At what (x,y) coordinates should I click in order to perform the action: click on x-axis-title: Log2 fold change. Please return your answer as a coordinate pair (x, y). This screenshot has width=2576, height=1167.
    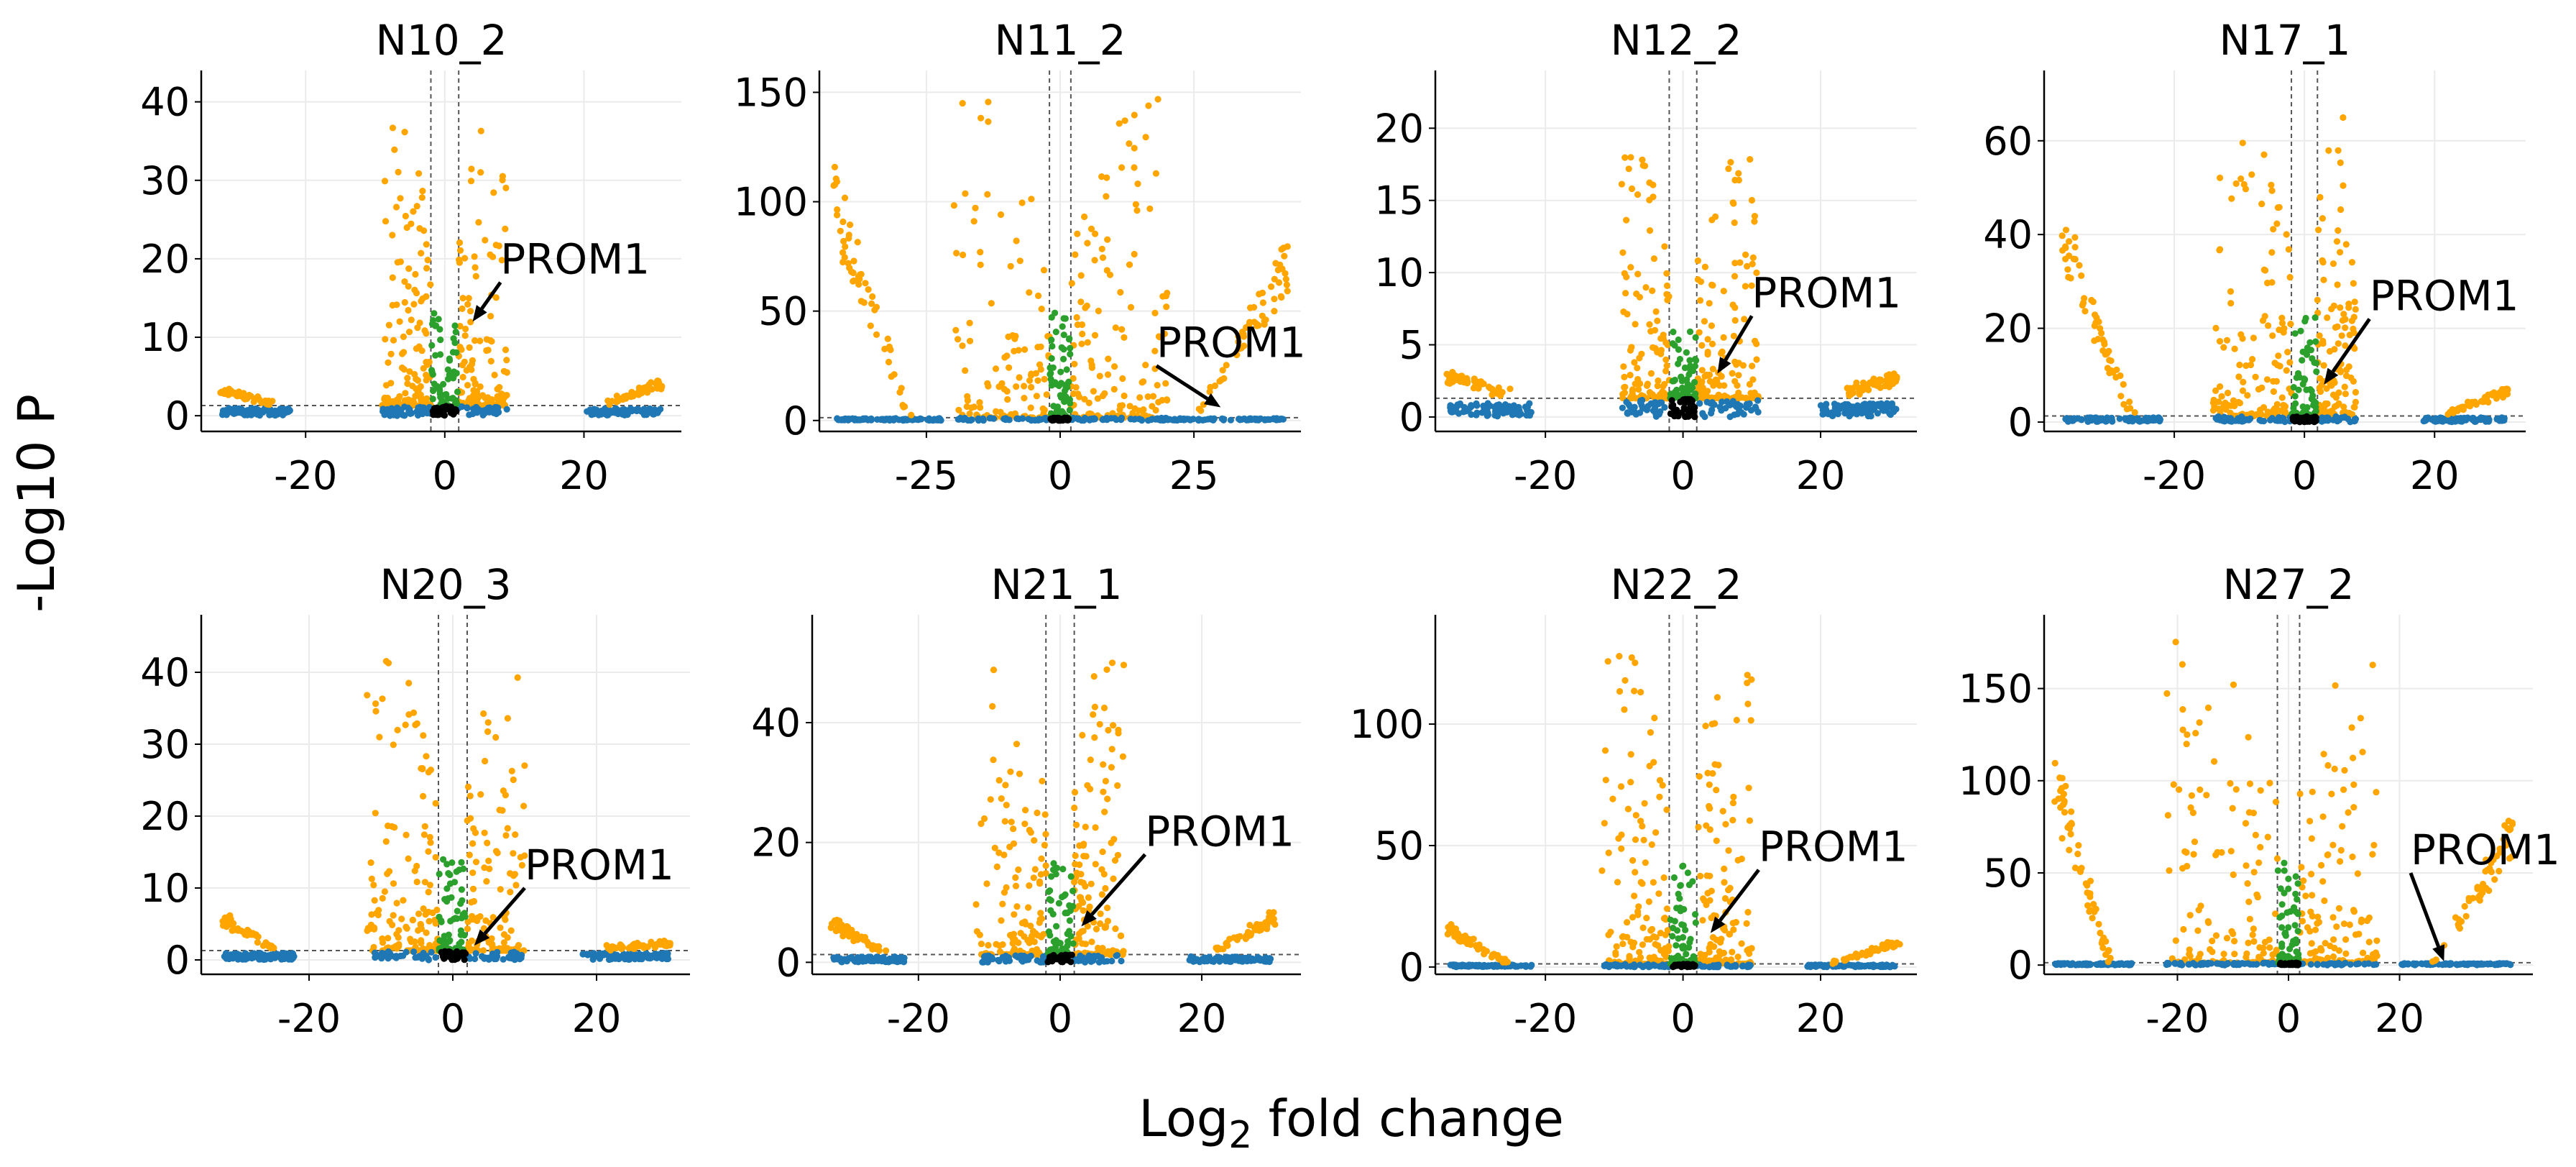
    Looking at the image, I should click on (1351, 1123).